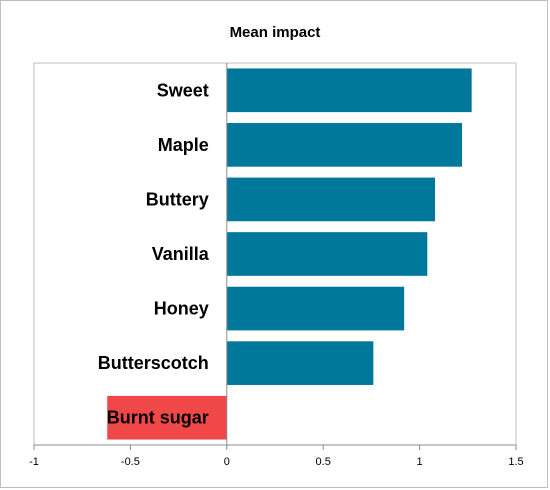 Image resolution: width=550 pixels, height=490 pixels. Describe the element at coordinates (275, 32) in the screenshot. I see `chart-title: Mean impact` at that location.